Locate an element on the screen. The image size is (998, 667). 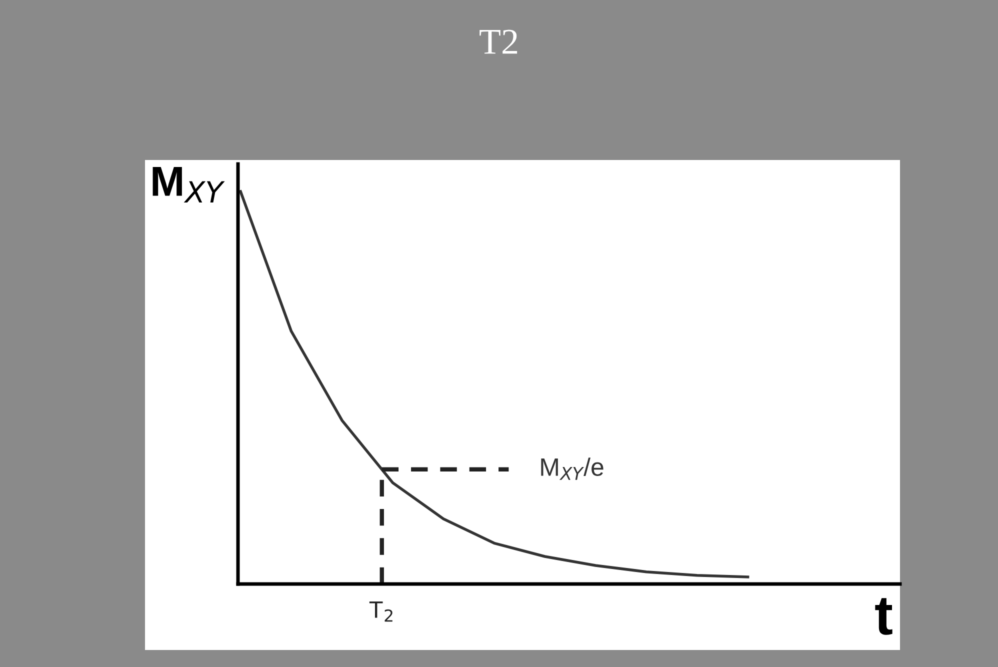
ref-line-label: M$_{XY}$/e is located at coordinates (572, 469).